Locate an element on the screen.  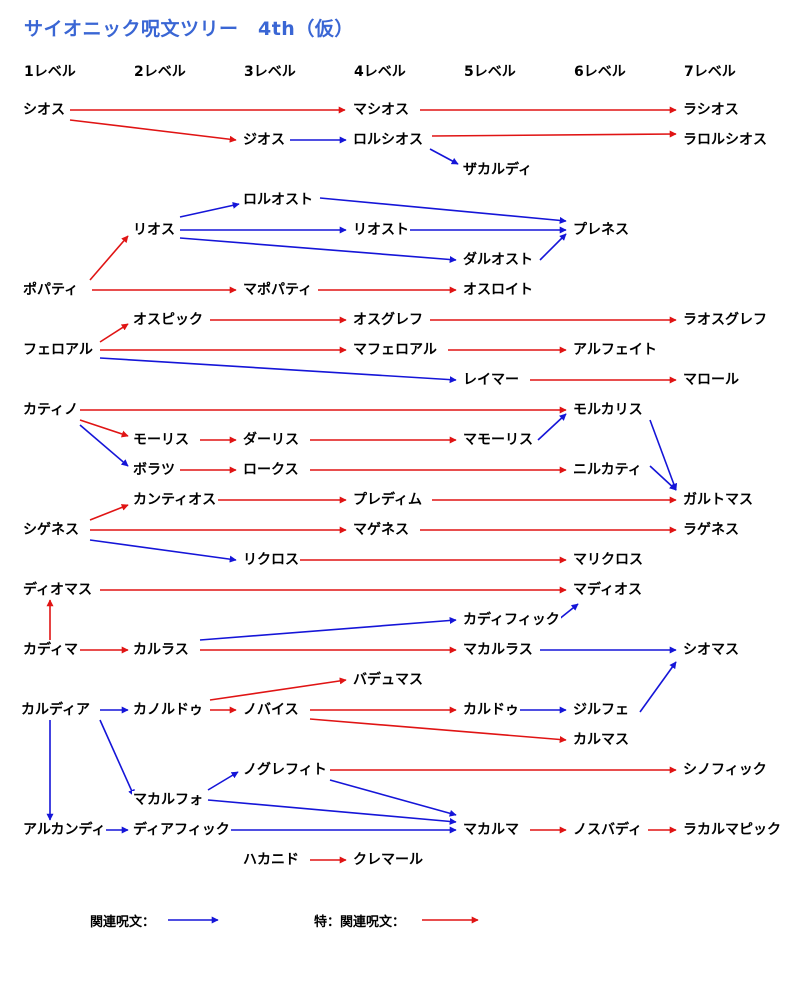
node-rikurosu: リクロス is located at coordinates (271, 560).